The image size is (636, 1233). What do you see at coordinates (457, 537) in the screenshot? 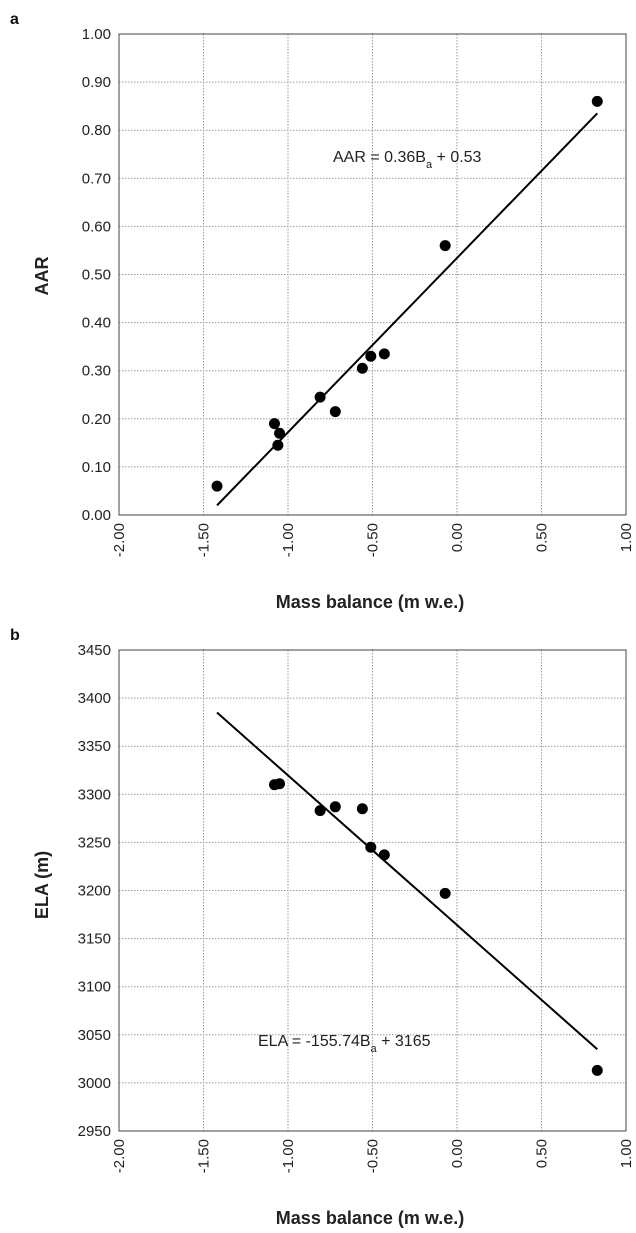
I see `panel-a-x-tick-label: 0.00` at bounding box center [457, 537].